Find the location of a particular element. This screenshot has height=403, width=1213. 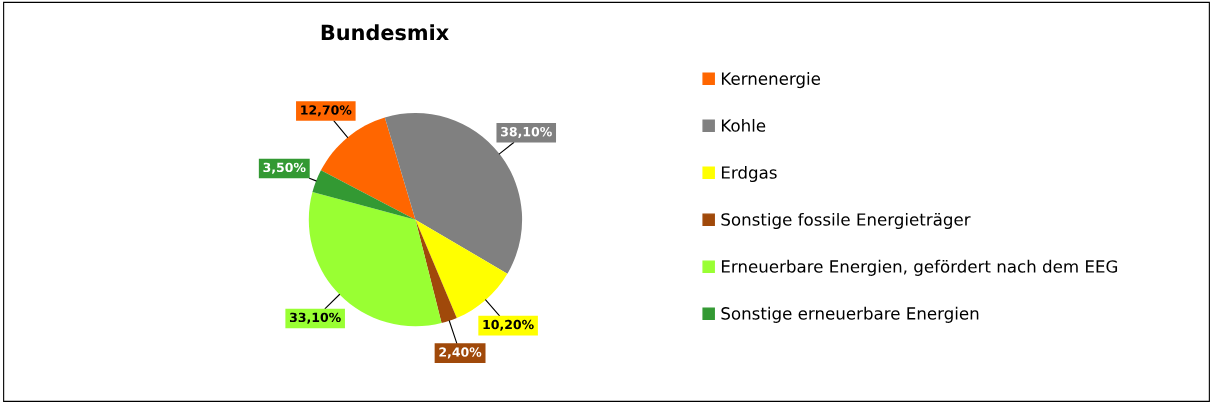

legend-label: Kernenergie is located at coordinates (771, 80).